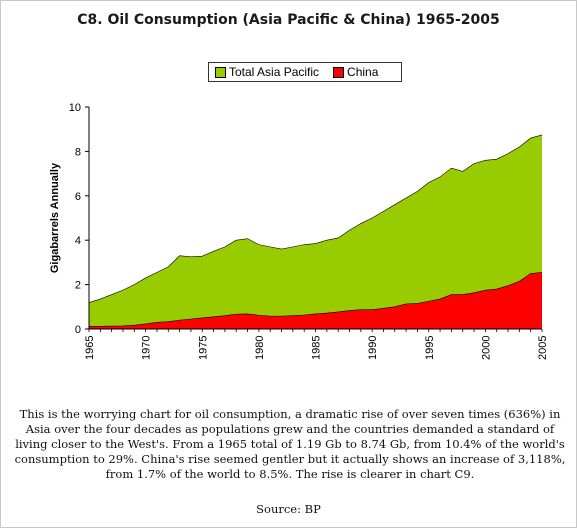 This screenshot has height=528, width=577. I want to click on x-tick-label: 2005, so click(543, 348).